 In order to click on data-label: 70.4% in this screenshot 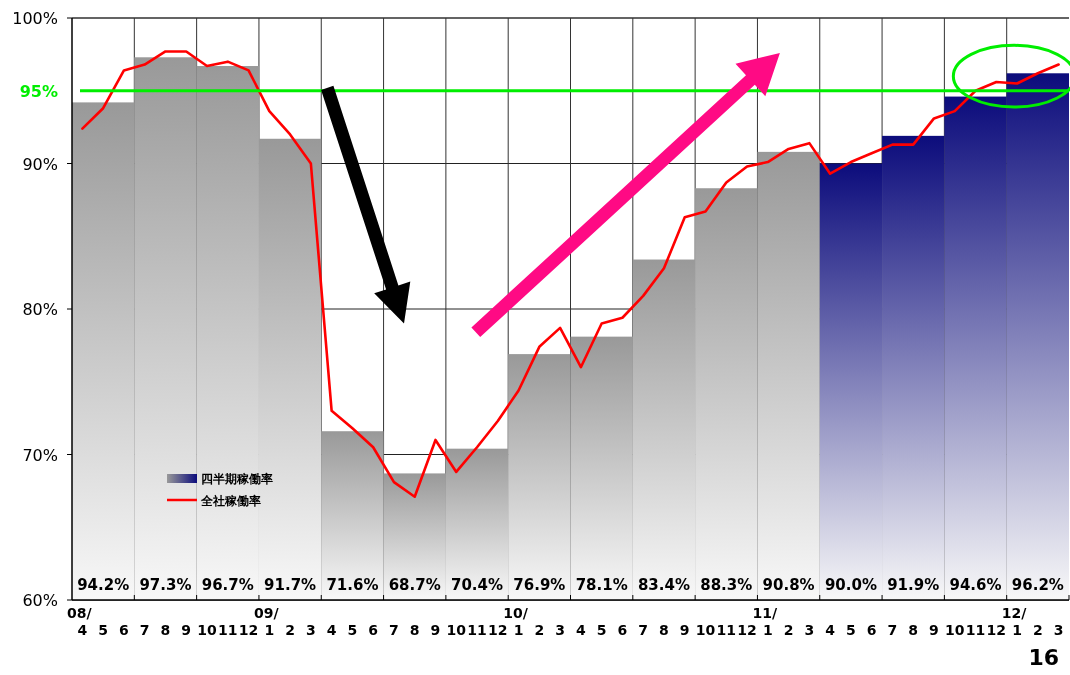, I will do `click(477, 585)`.